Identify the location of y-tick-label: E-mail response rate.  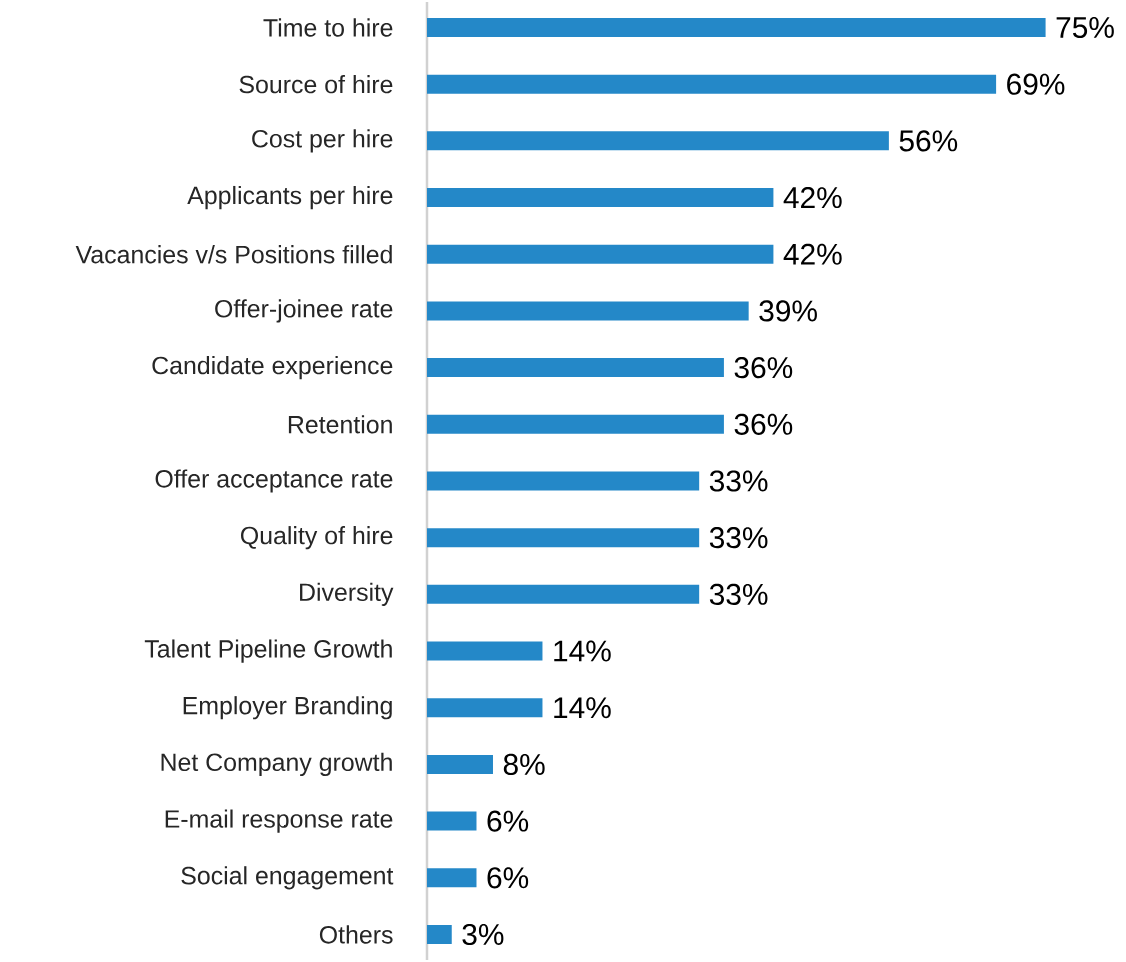
(279, 821).